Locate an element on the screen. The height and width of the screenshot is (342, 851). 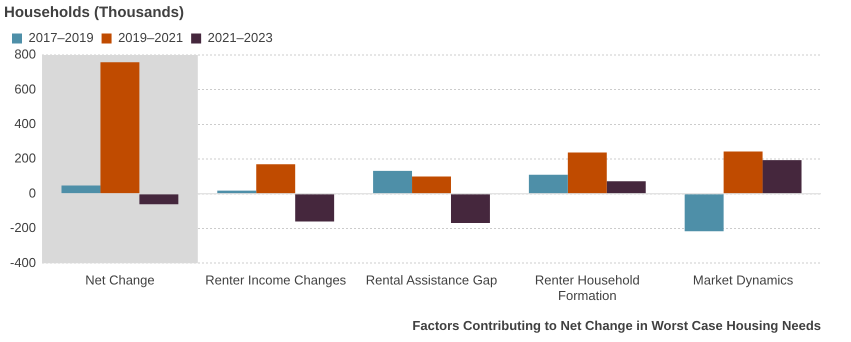
legend-label: 2017–2019 is located at coordinates (61, 38).